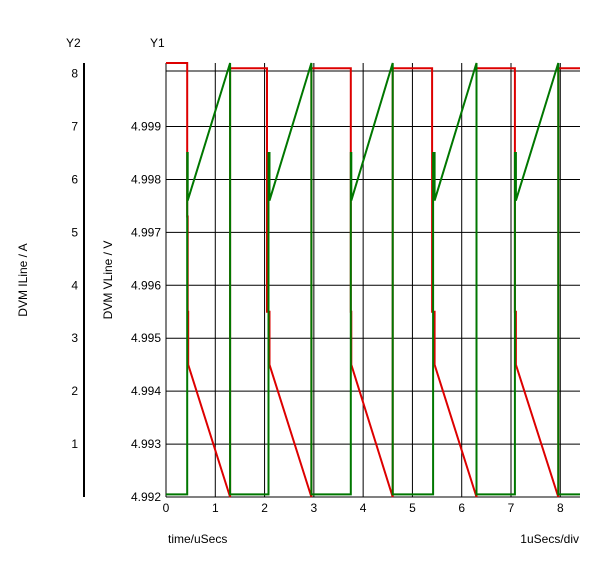 Image resolution: width=600 pixels, height=563 pixels. I want to click on y2-tick-label: 1, so click(74, 444).